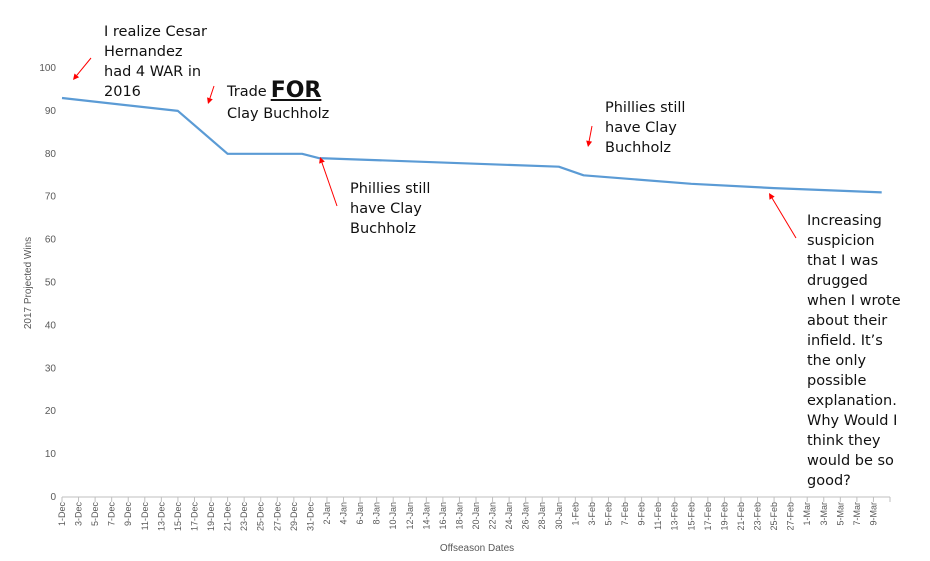 The image size is (930, 561). What do you see at coordinates (873, 514) in the screenshot?
I see `x-tick-label: 9-Mar` at bounding box center [873, 514].